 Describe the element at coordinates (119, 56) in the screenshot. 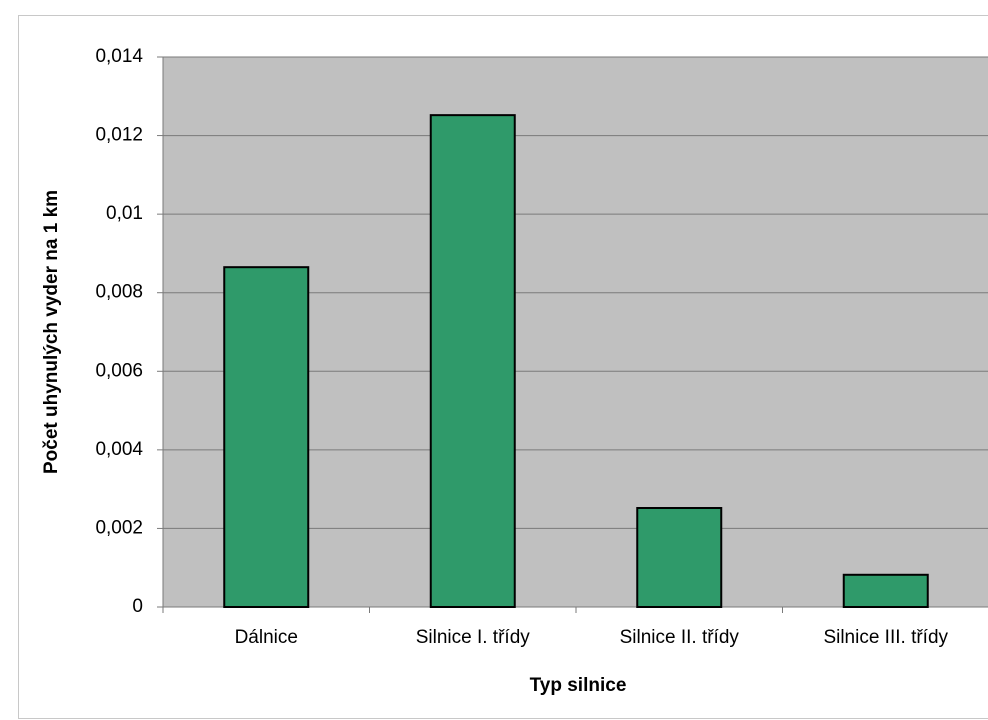

I see `y-tick-label: 0,014` at that location.